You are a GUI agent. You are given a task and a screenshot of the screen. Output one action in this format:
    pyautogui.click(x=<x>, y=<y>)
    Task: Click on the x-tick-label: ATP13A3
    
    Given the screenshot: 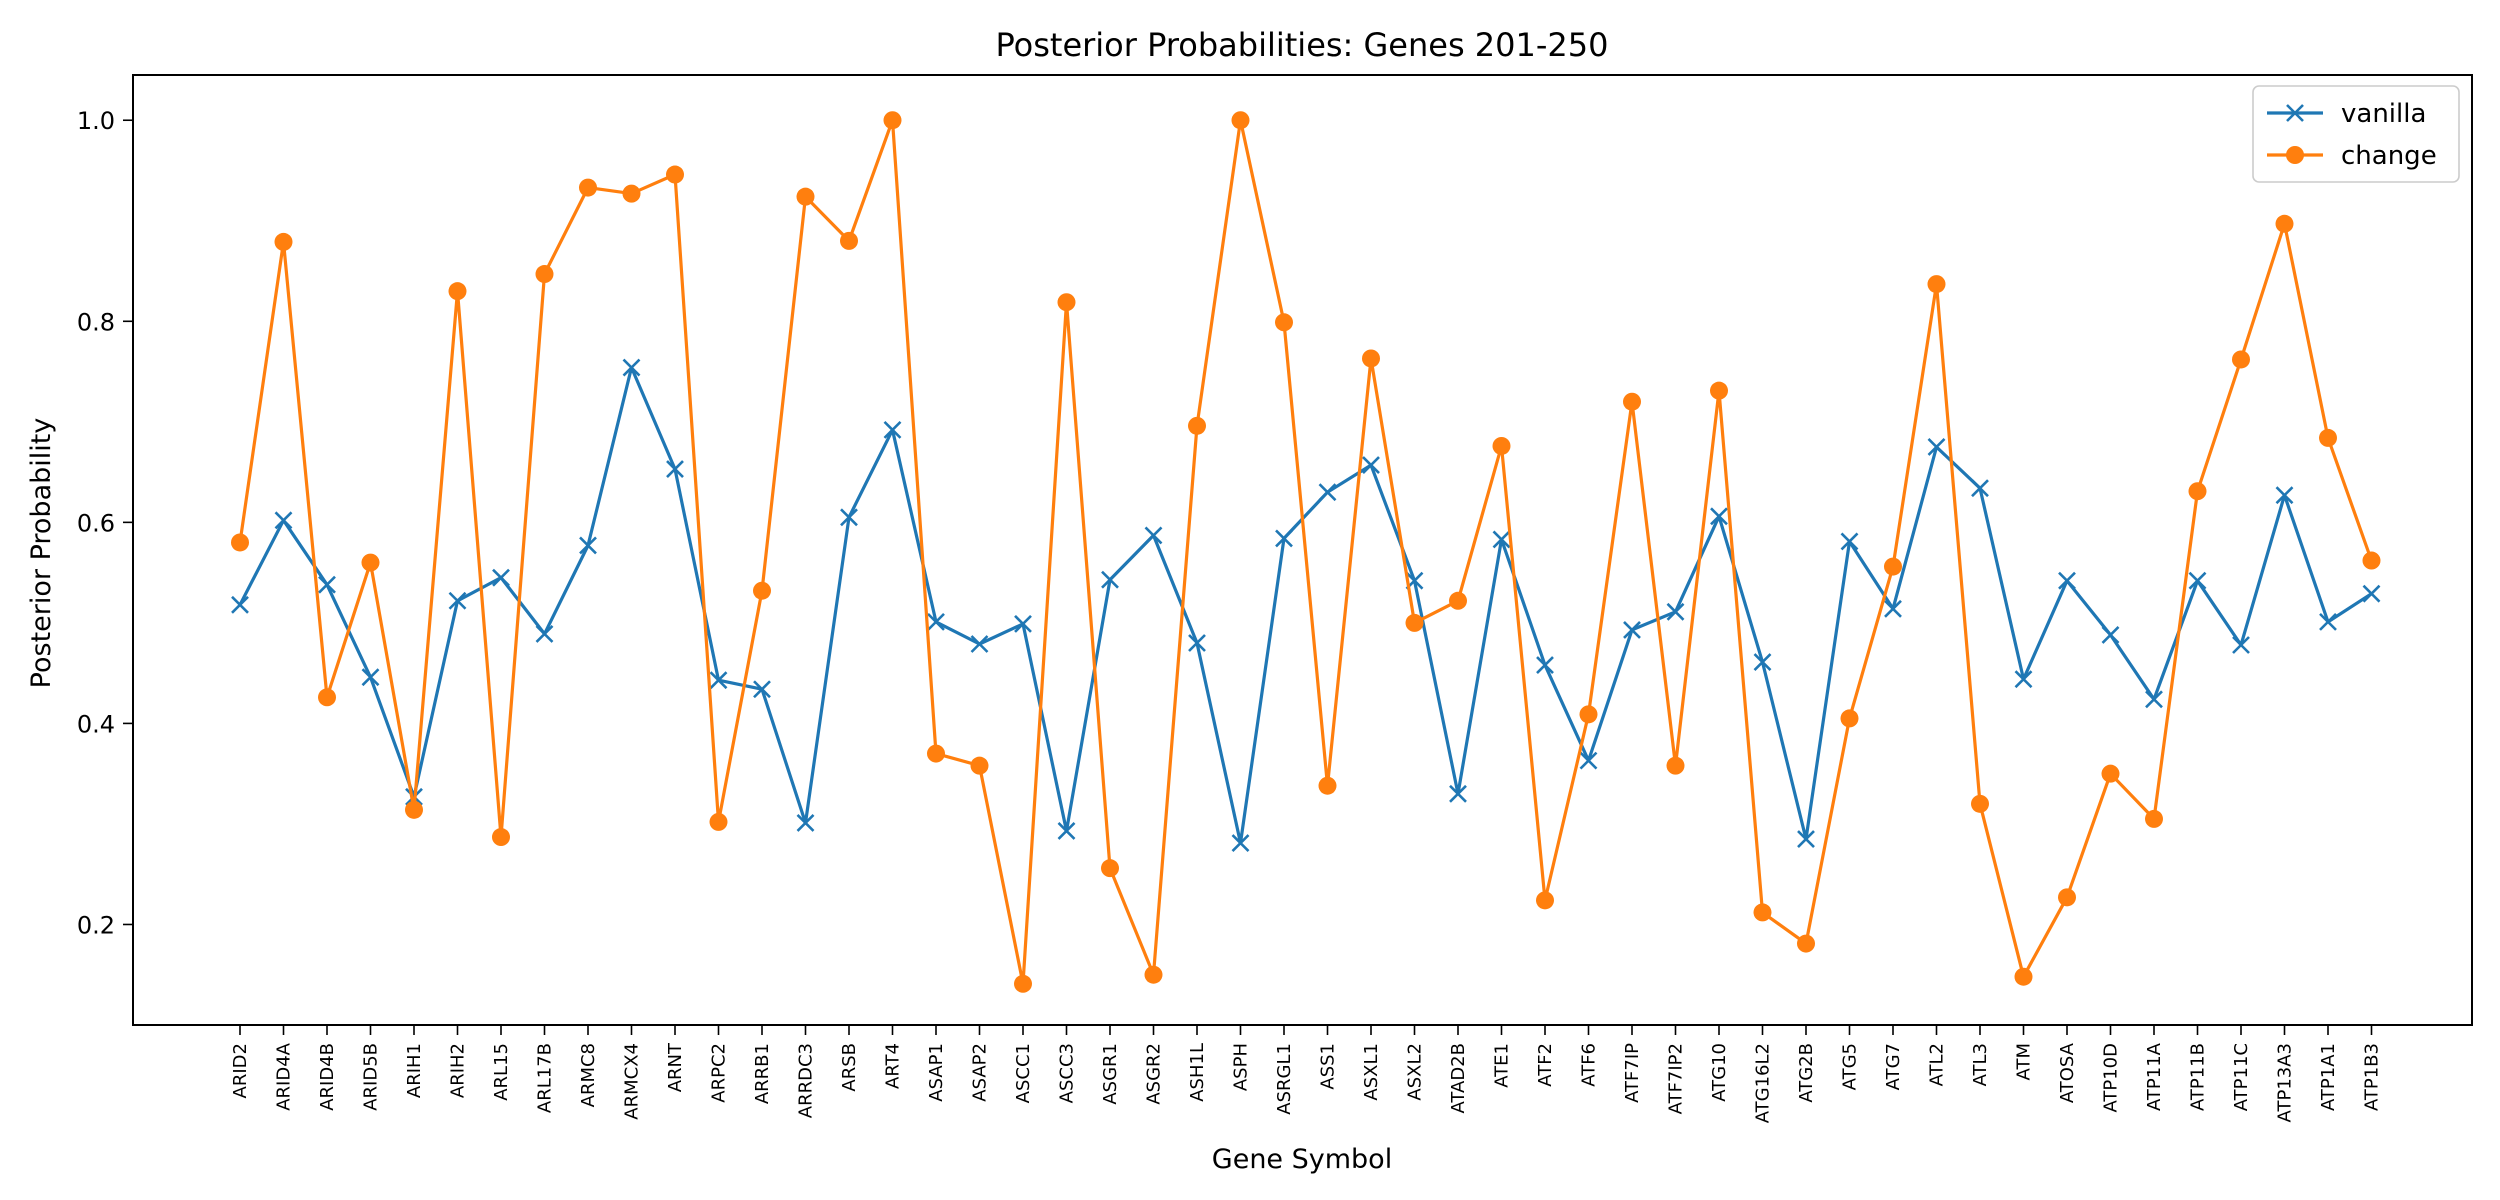 What is the action you would take?
    pyautogui.click(x=2285, y=1082)
    